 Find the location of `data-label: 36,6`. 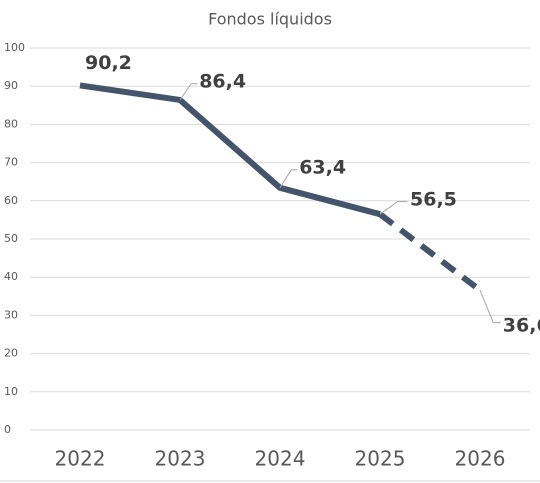

data-label: 36,6 is located at coordinates (521, 326).